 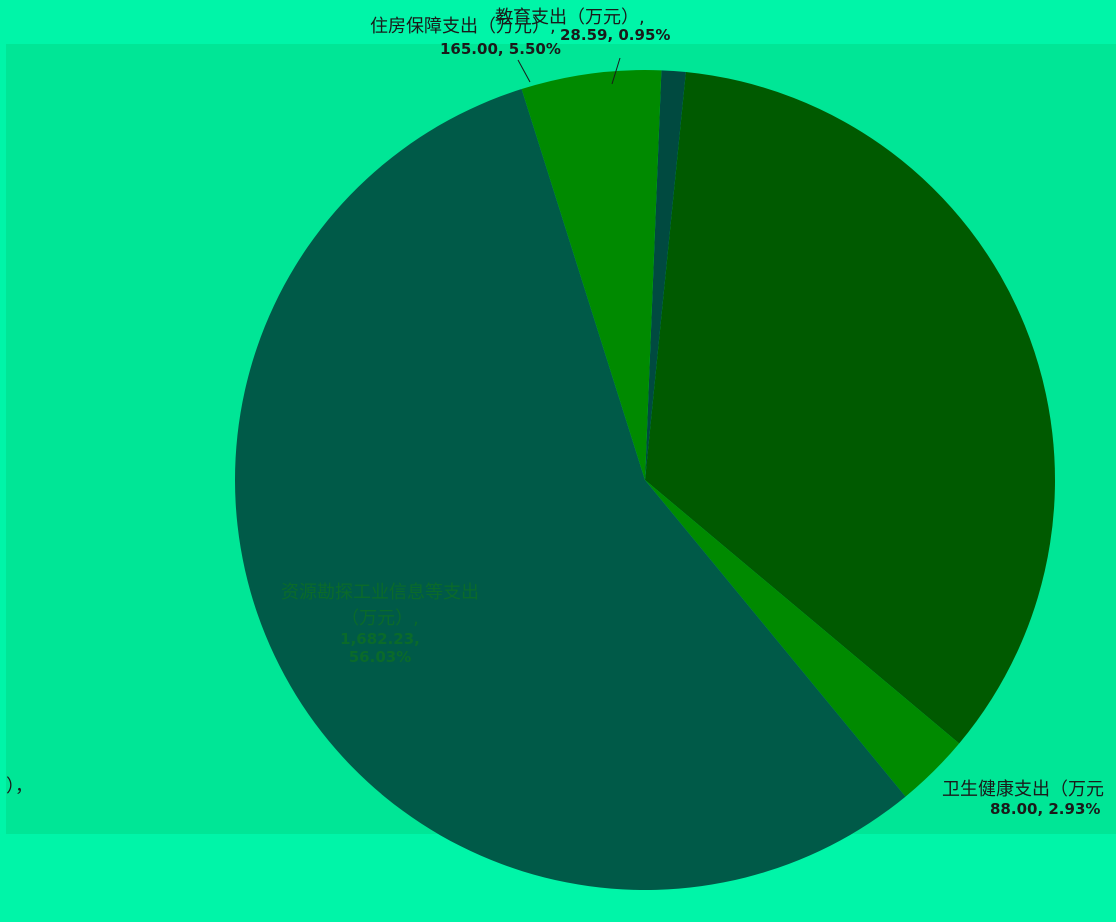 I want to click on label-resource: 资源勘探工业信息等支出（万元）, 1,682.23, 56.03%, so click(x=380, y=622).